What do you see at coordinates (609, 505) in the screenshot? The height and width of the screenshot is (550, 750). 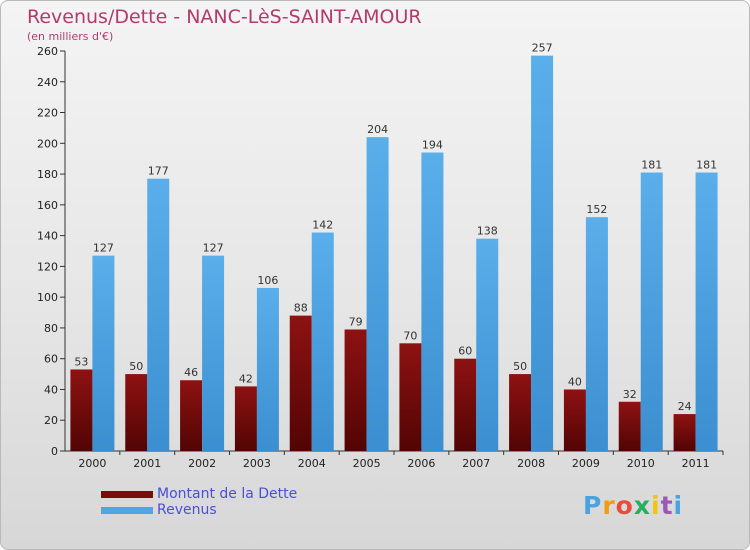 I see `logo-letter-1: r` at bounding box center [609, 505].